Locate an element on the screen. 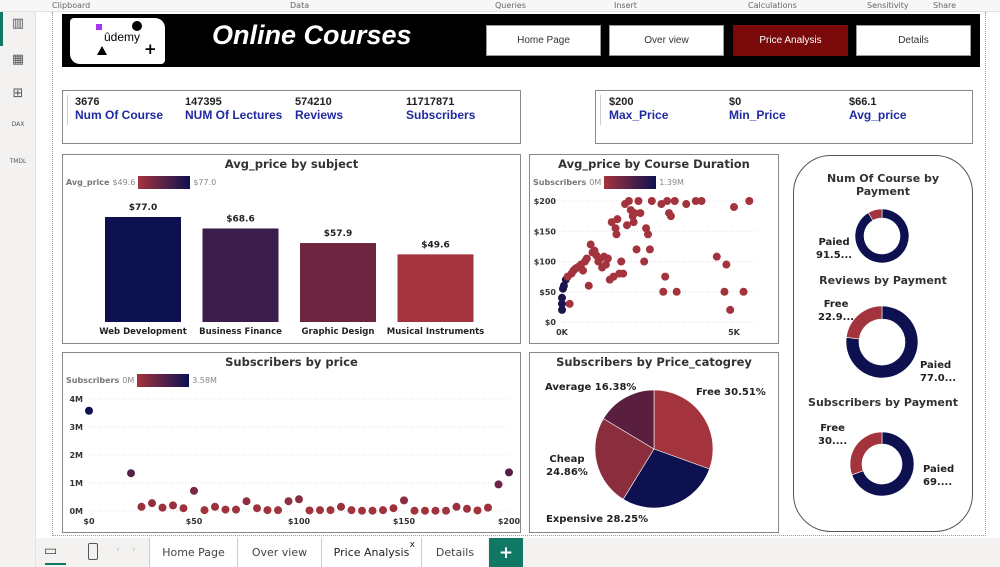 This screenshot has width=1000, height=567. x-tick-label: 5K is located at coordinates (734, 332).